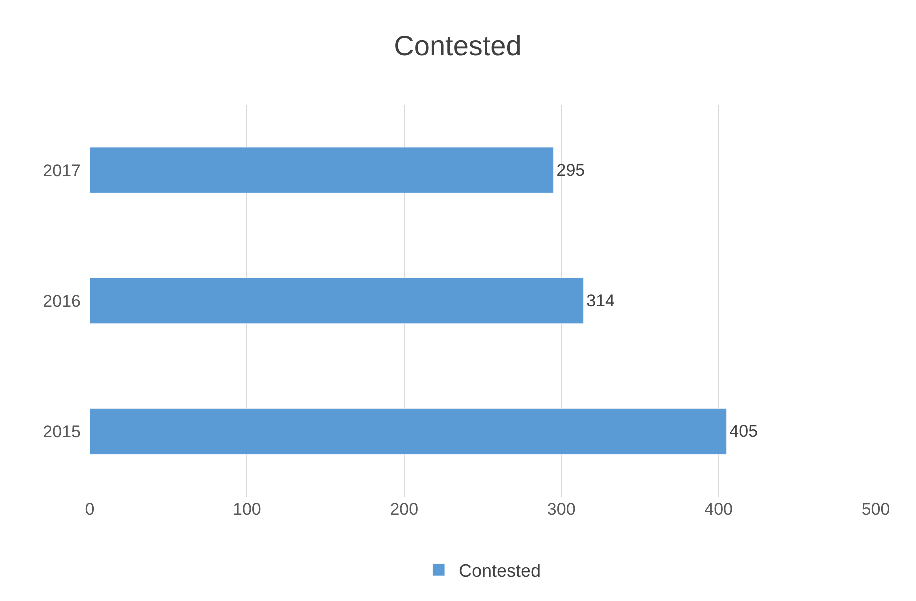 The width and height of the screenshot is (916, 601). Describe the element at coordinates (458, 46) in the screenshot. I see `chart-title: Contested` at that location.